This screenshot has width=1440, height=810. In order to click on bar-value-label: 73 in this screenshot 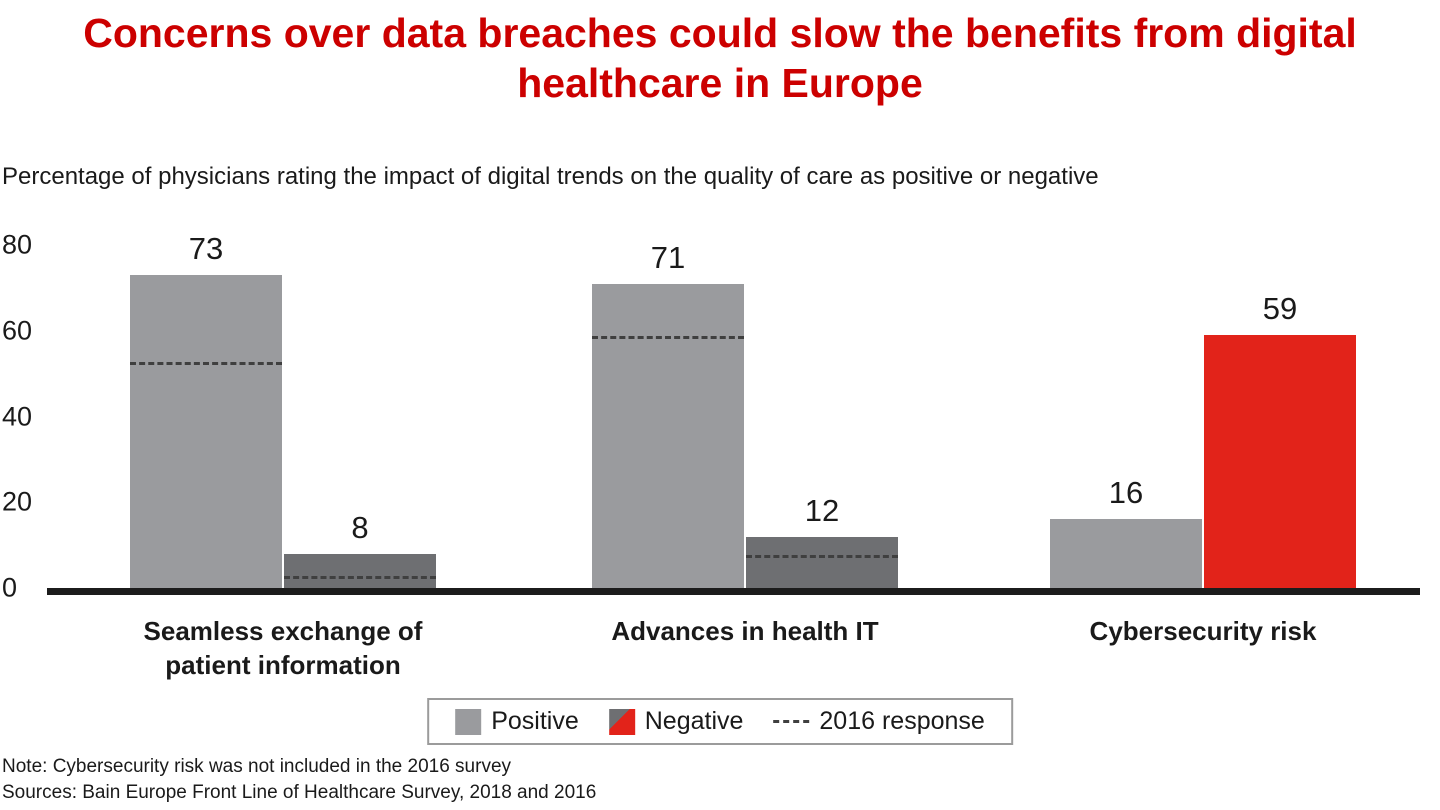, I will do `click(206, 249)`.